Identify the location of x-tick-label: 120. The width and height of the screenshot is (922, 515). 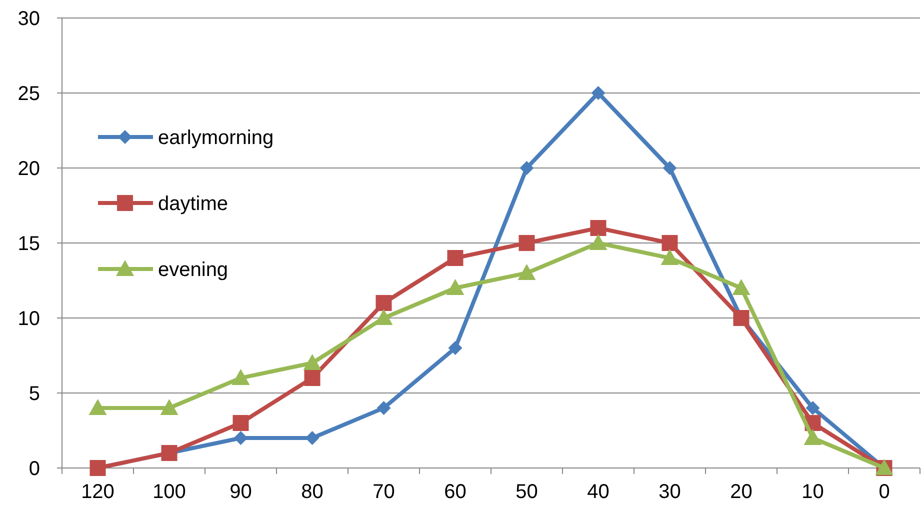
(97, 492).